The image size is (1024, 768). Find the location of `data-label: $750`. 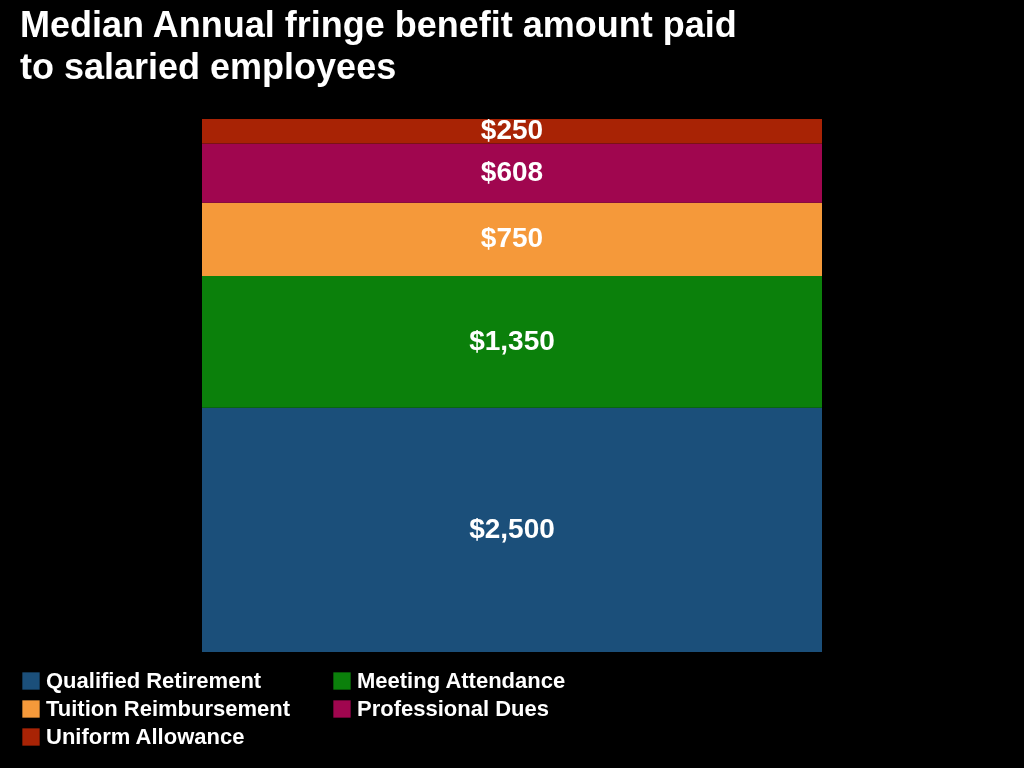

data-label: $750 is located at coordinates (512, 238).